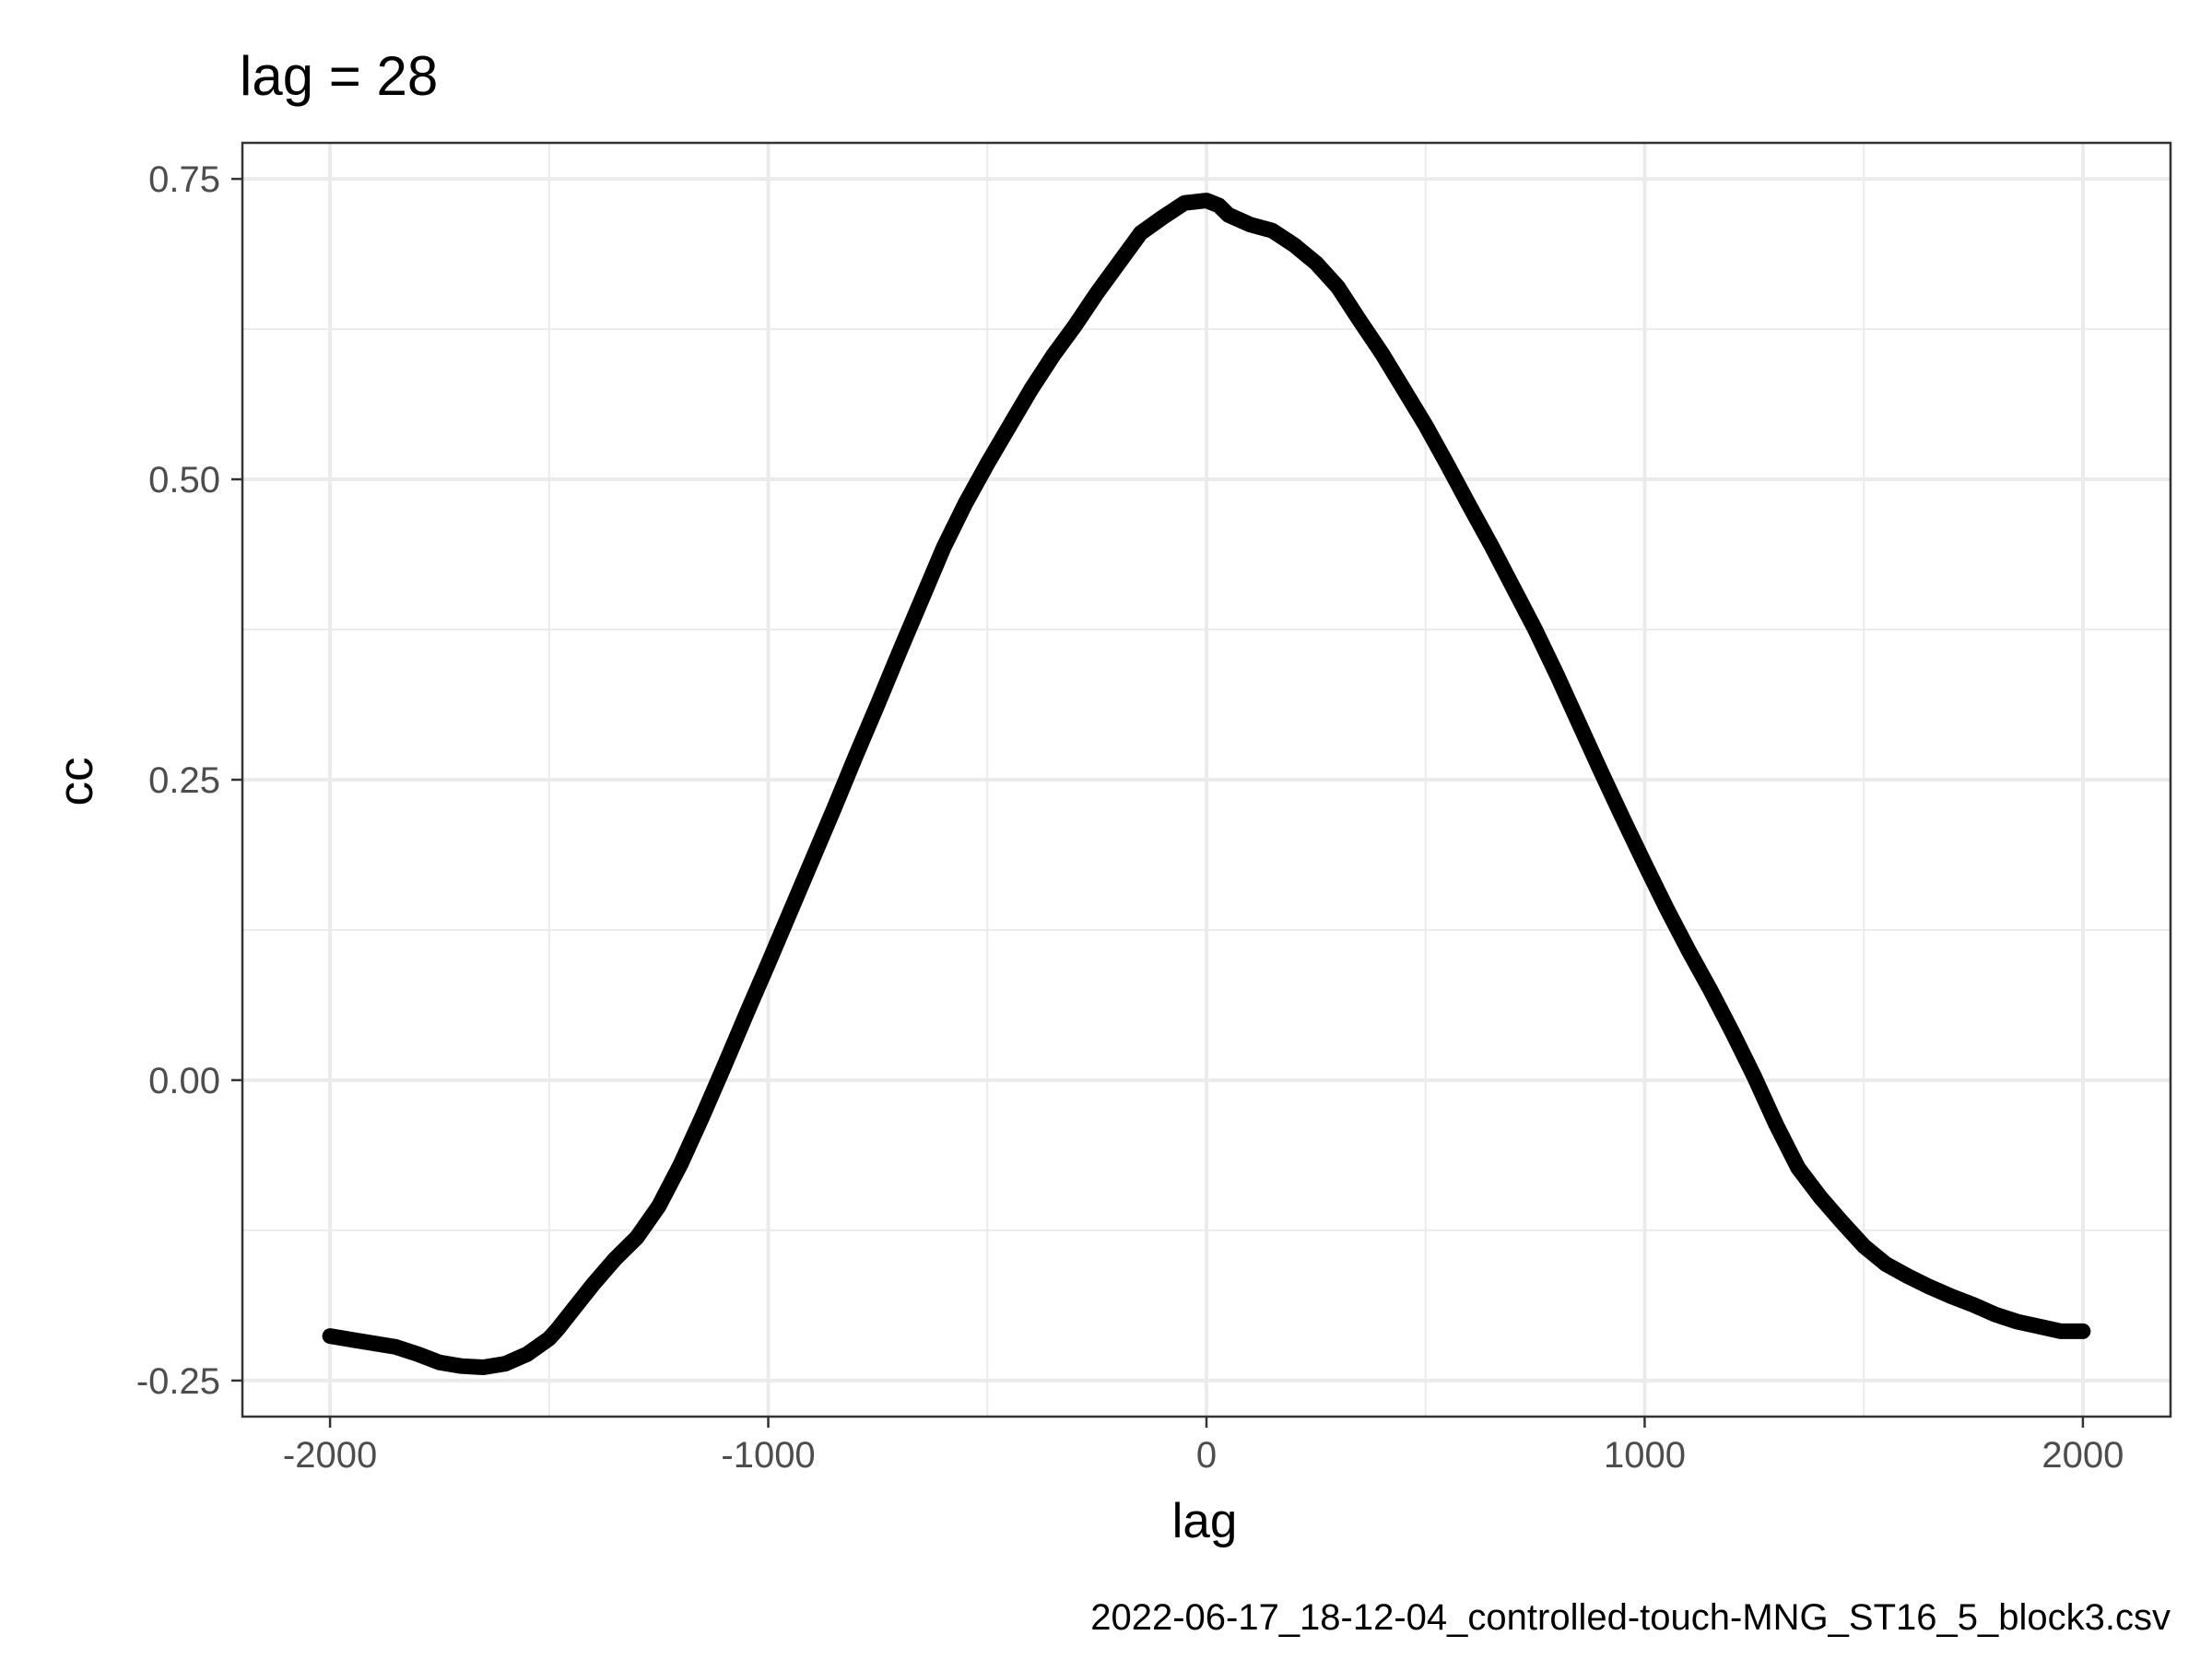 The height and width of the screenshot is (1659, 2212). What do you see at coordinates (184, 480) in the screenshot?
I see `y-tick-label: 0.50` at bounding box center [184, 480].